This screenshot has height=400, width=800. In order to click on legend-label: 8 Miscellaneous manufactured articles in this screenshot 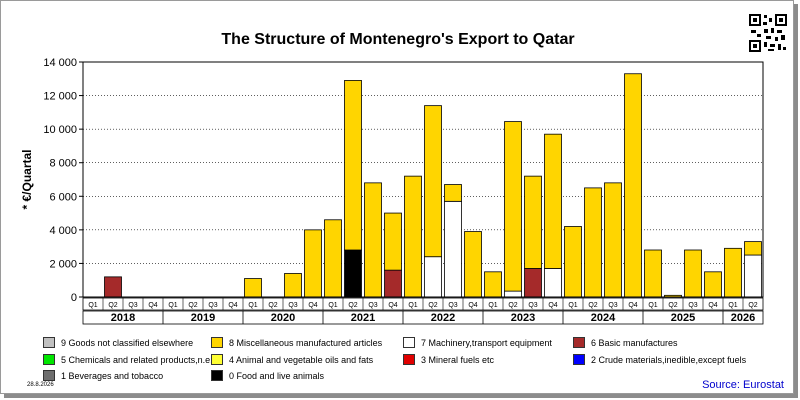, I will do `click(306, 342)`.